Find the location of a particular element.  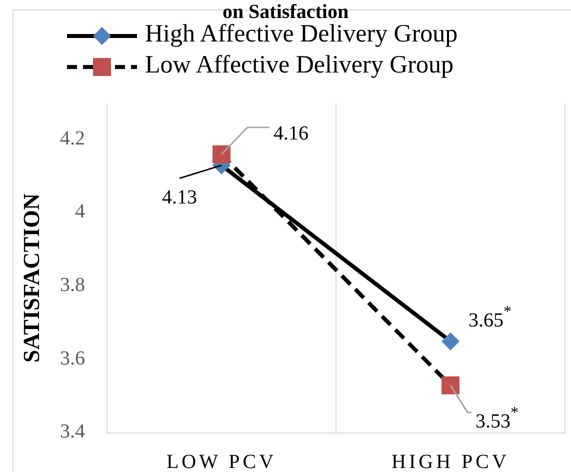

y-tick-label: 4 is located at coordinates (80, 211).